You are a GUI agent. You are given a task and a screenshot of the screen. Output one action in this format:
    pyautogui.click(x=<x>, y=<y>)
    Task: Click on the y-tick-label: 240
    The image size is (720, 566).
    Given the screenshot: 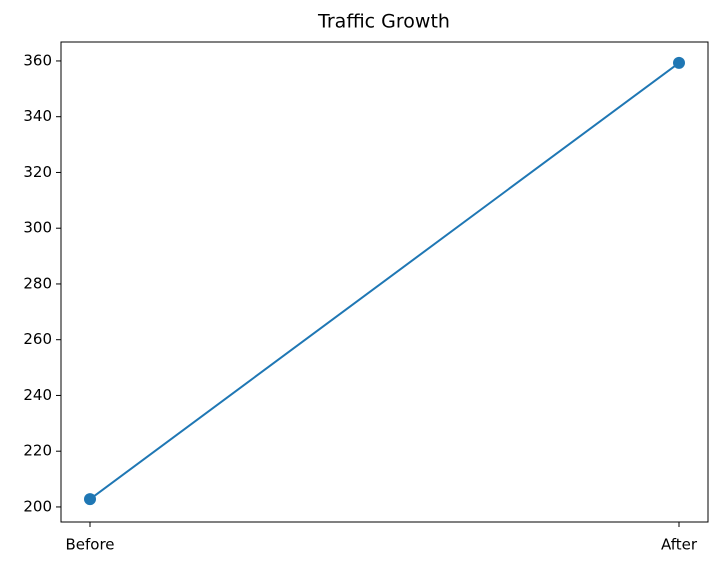 What is the action you would take?
    pyautogui.click(x=37, y=395)
    